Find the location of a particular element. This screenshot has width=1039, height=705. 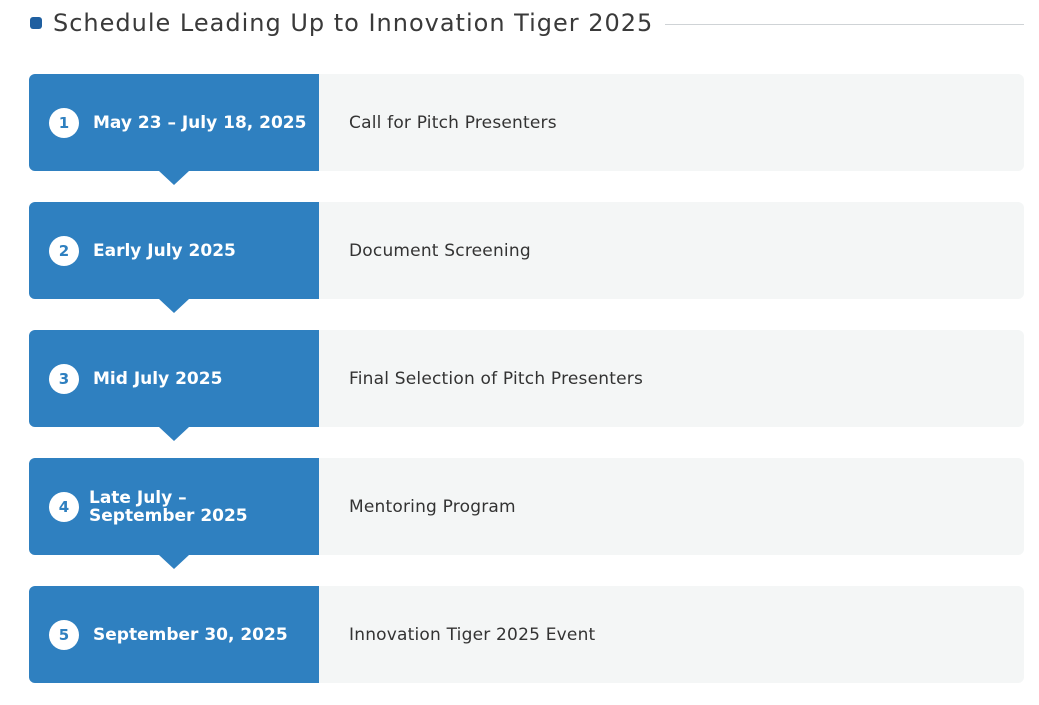

step-date-panel: 3 Mid July 2025 is located at coordinates (174, 385).